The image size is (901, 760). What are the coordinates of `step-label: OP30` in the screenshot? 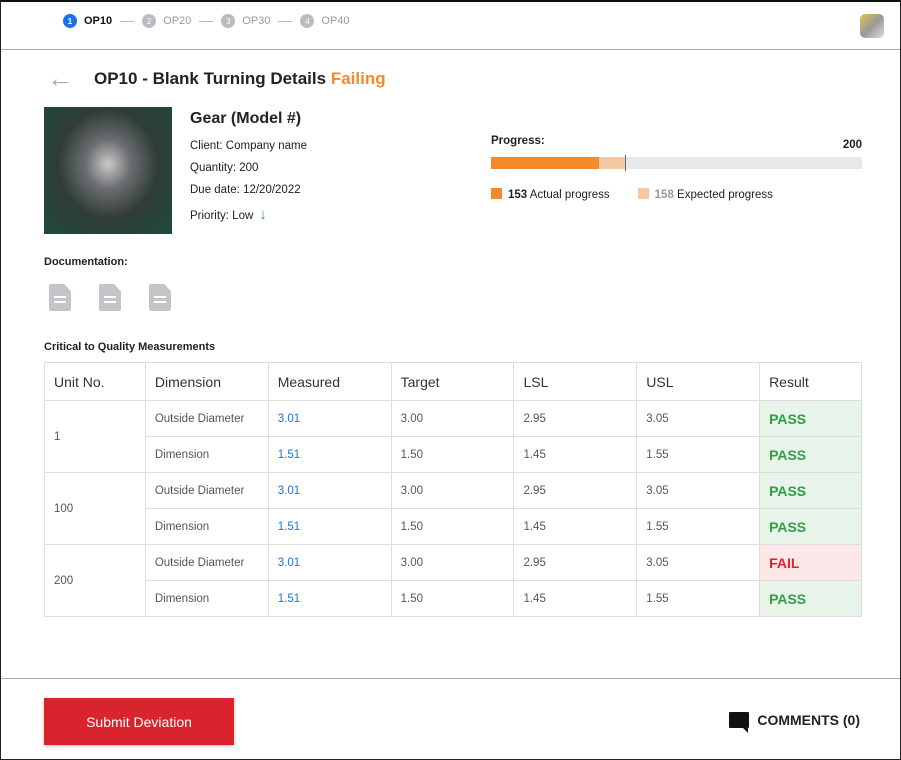 It's located at (256, 21).